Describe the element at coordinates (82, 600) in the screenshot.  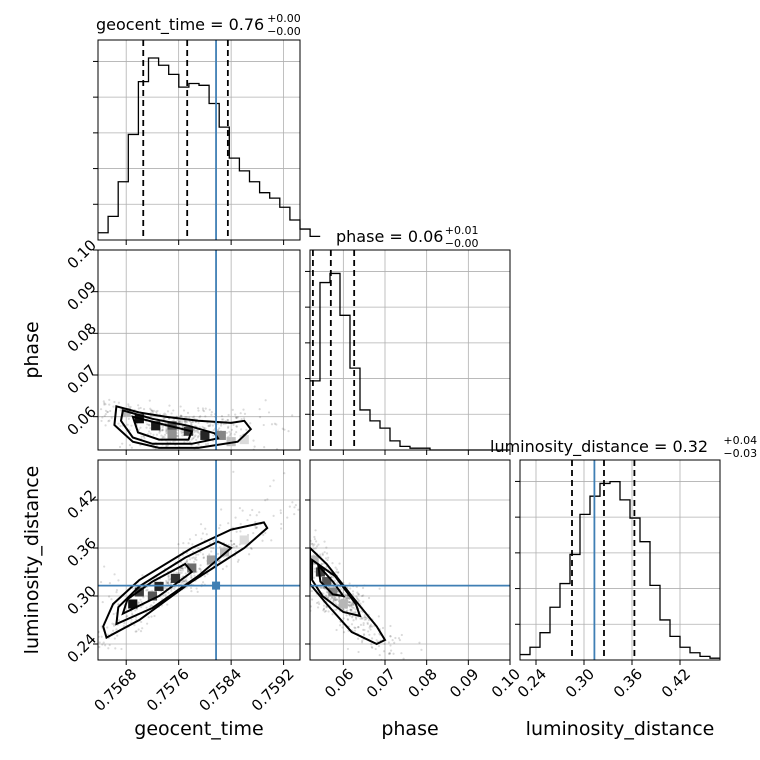
I see `tick-label-luminosity_distance: 0.30` at that location.